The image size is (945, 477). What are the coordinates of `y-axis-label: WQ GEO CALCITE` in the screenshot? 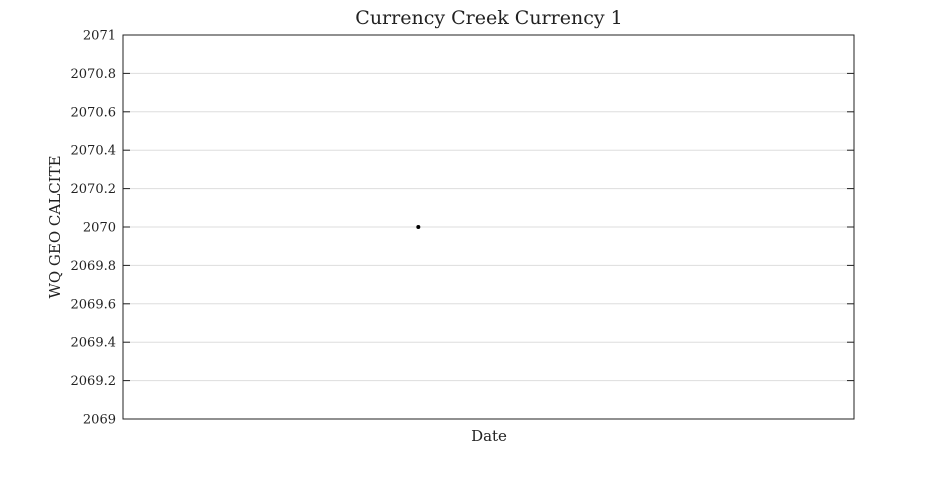 It's located at (55, 226).